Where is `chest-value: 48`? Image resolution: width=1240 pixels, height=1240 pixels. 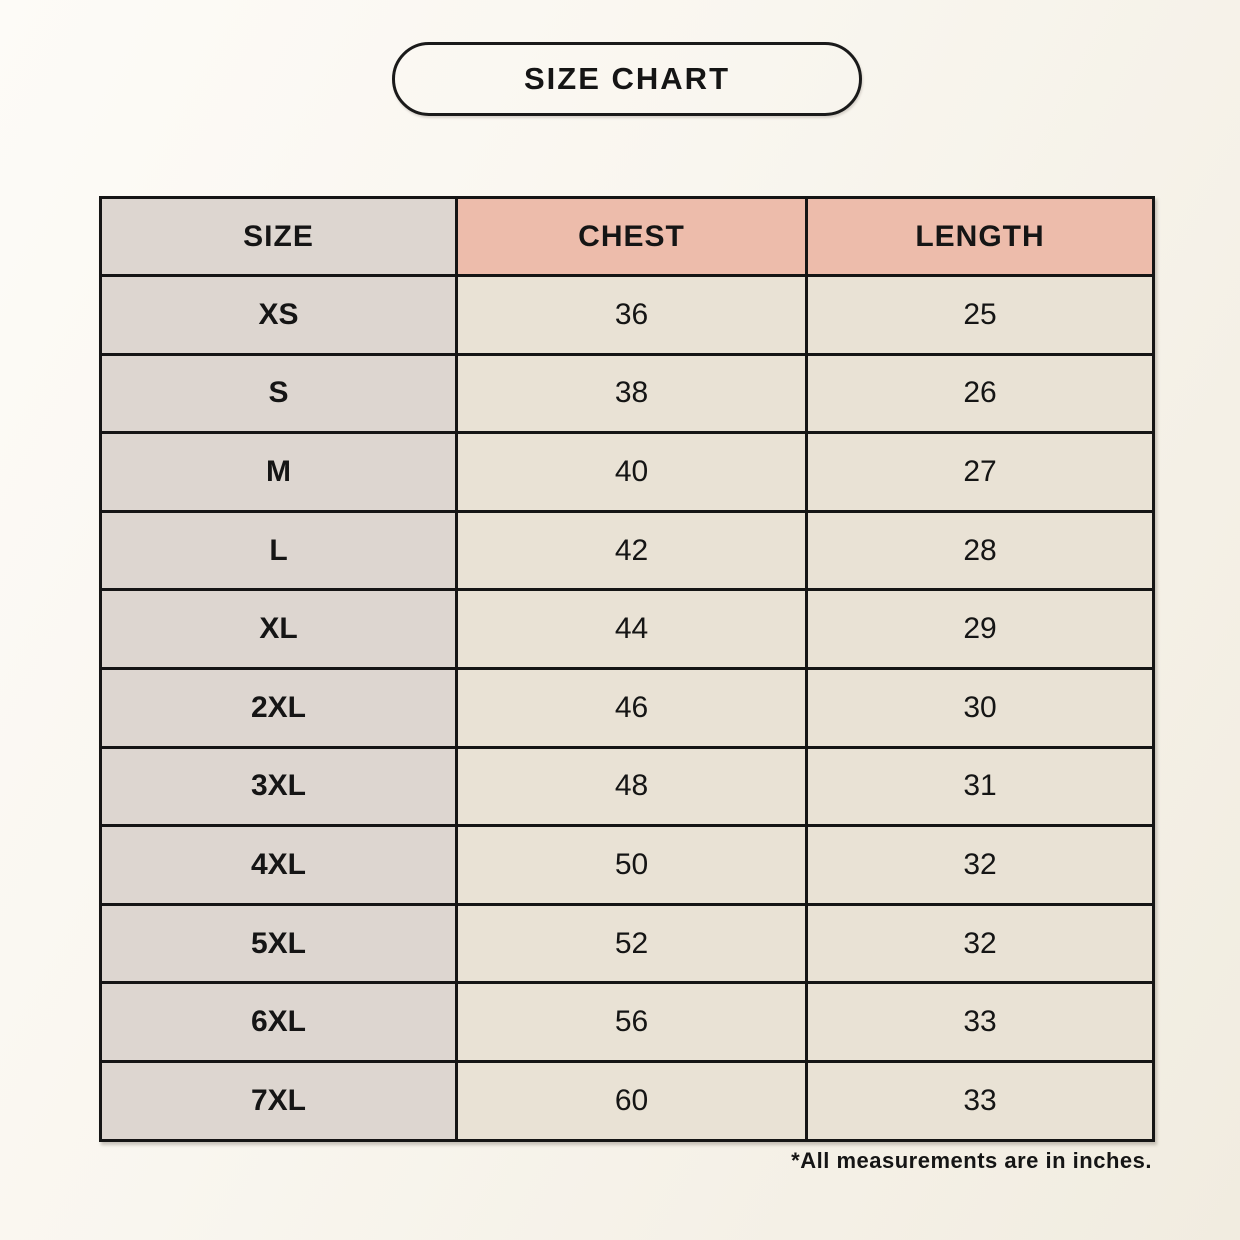 chest-value: 48 is located at coordinates (631, 786).